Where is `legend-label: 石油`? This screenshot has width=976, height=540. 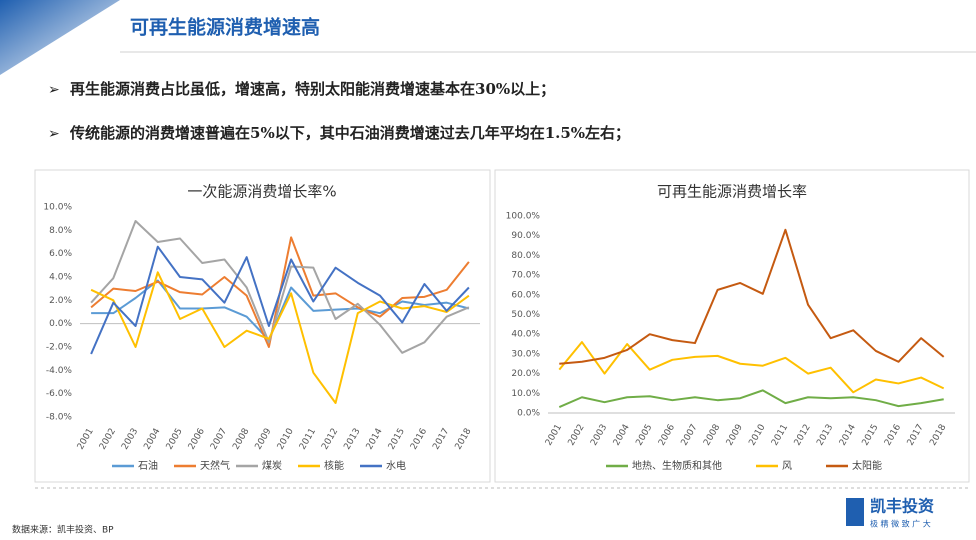 legend-label: 石油 is located at coordinates (148, 465).